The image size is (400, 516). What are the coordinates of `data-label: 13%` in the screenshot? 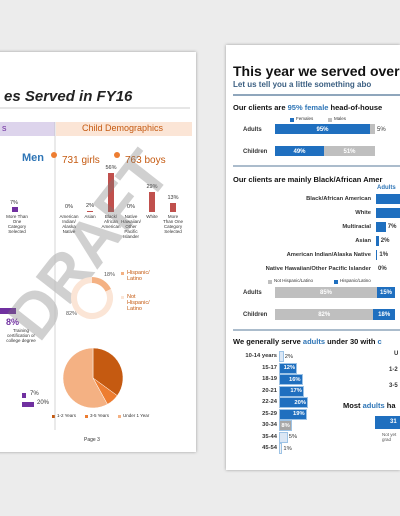 It's located at (173, 197).